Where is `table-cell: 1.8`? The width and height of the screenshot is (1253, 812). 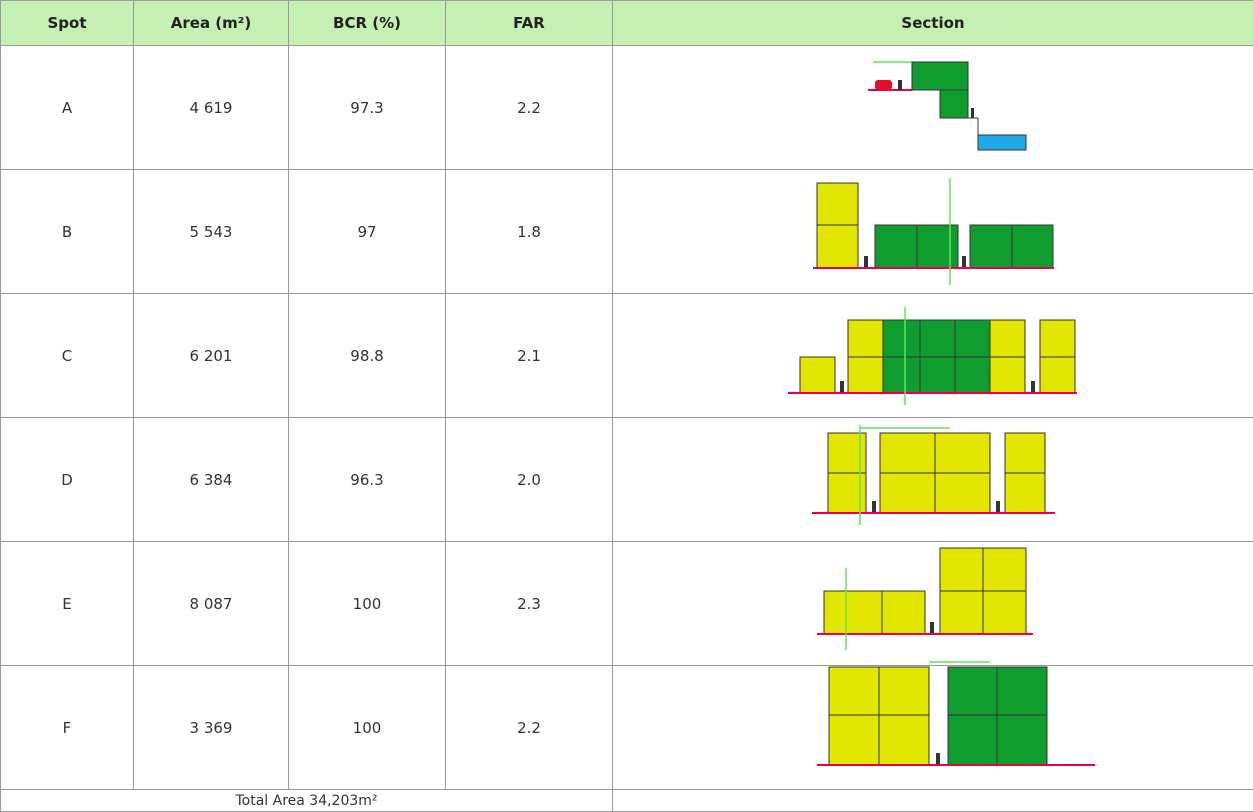
table-cell: 1.8 is located at coordinates (529, 232).